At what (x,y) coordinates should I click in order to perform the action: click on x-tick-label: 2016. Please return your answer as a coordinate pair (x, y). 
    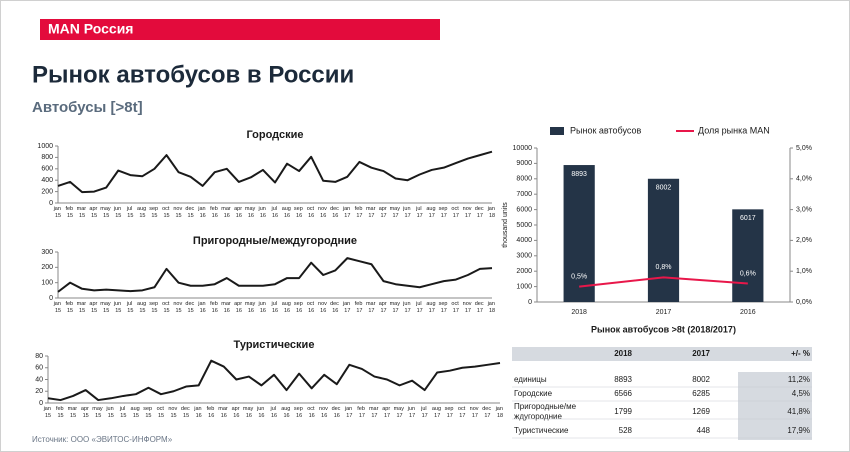
    Looking at the image, I should click on (748, 312).